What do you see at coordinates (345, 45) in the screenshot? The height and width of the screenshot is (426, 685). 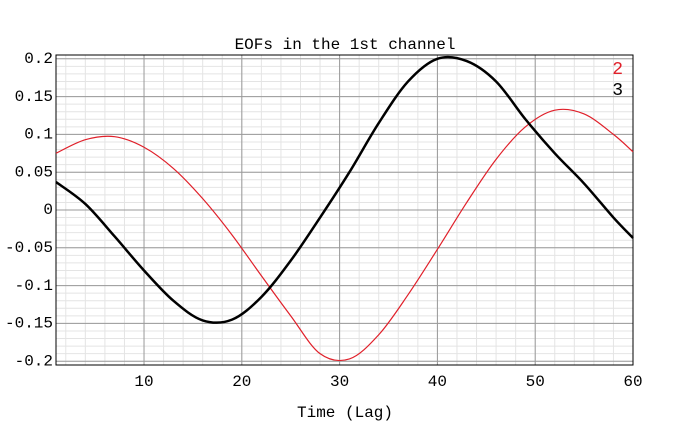 I see `chart-title: EOFs in the 1st channel` at bounding box center [345, 45].